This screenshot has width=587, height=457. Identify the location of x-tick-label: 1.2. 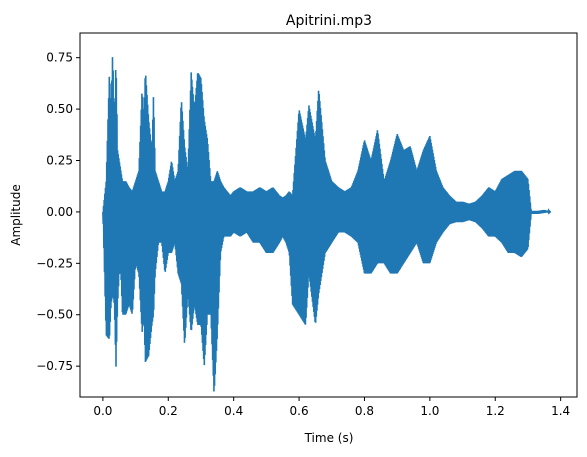
(495, 411).